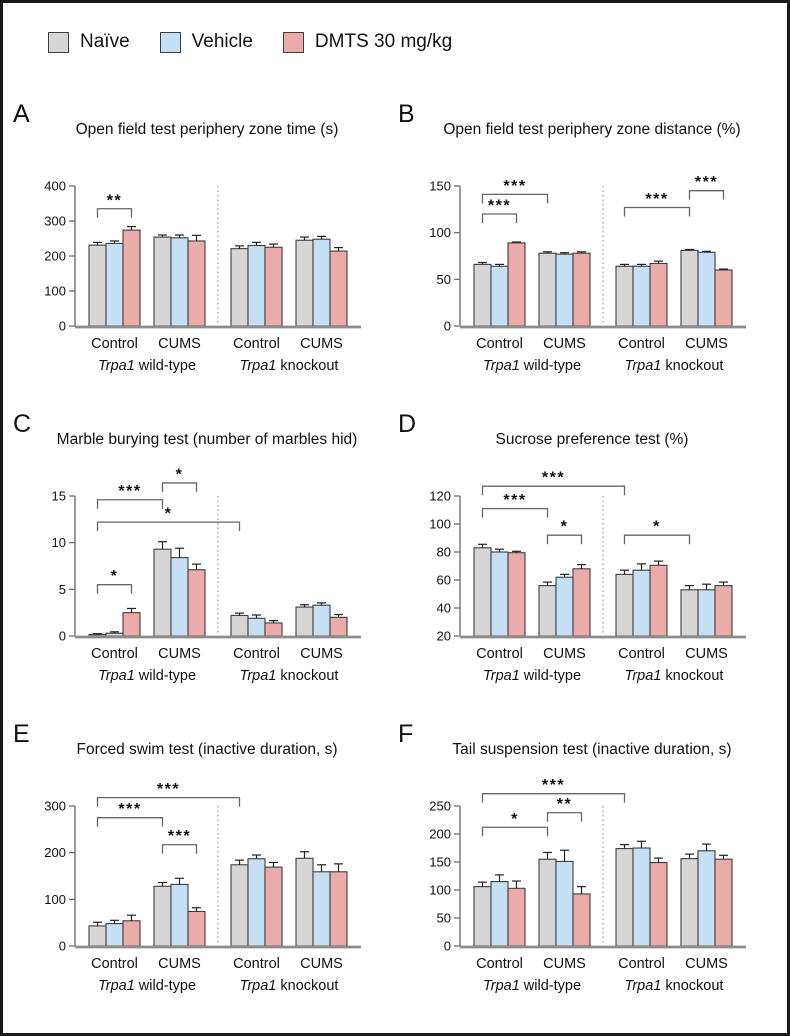  What do you see at coordinates (59, 496) in the screenshot?
I see `y-tick-label: 15` at bounding box center [59, 496].